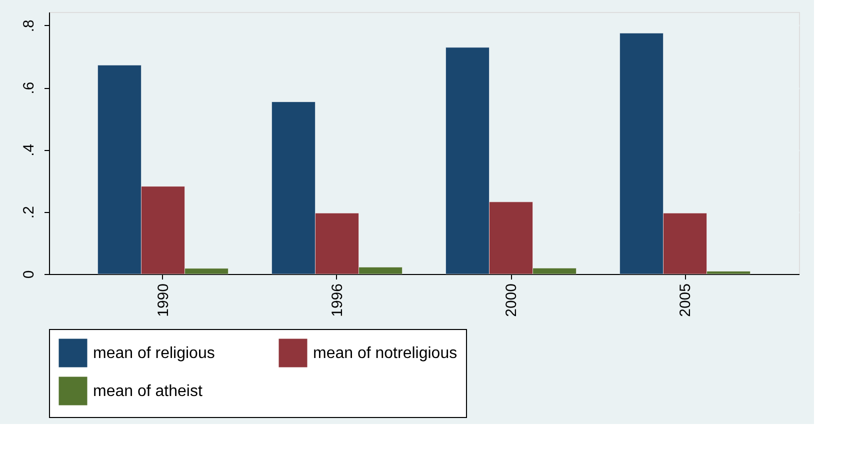  I want to click on legend-label: mean of atheist, so click(148, 391).